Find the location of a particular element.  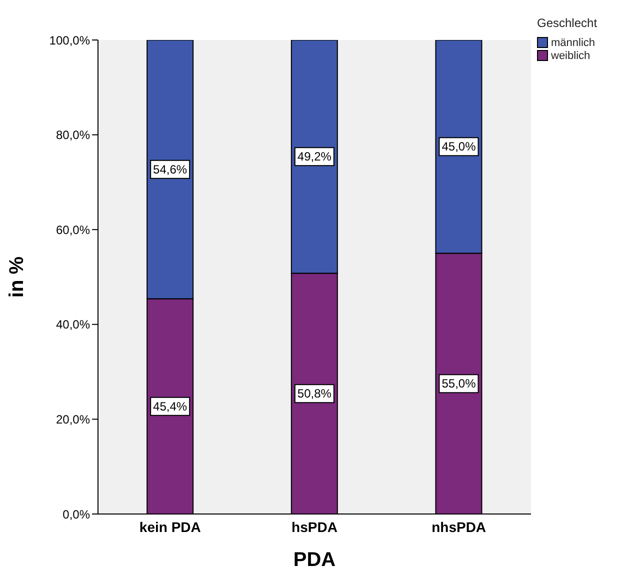

y-tick-label: 0,0% is located at coordinates (76, 514).